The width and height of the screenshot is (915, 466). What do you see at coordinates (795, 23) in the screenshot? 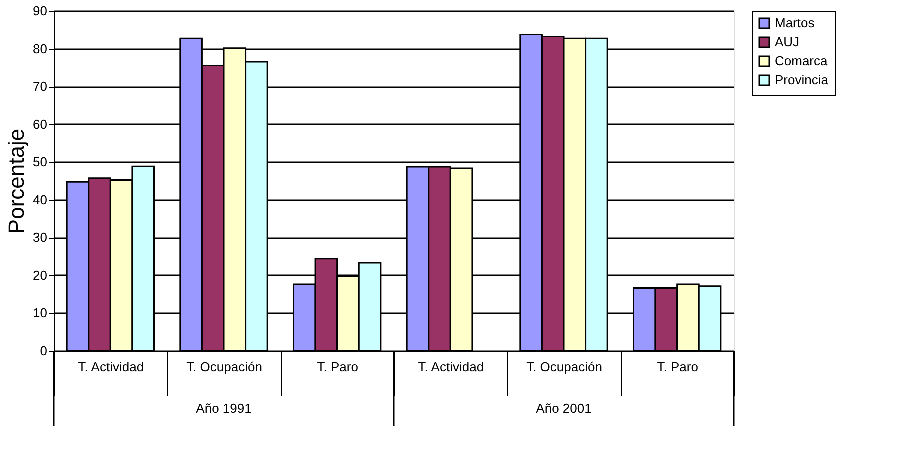
I see `legend-label: Martos` at bounding box center [795, 23].